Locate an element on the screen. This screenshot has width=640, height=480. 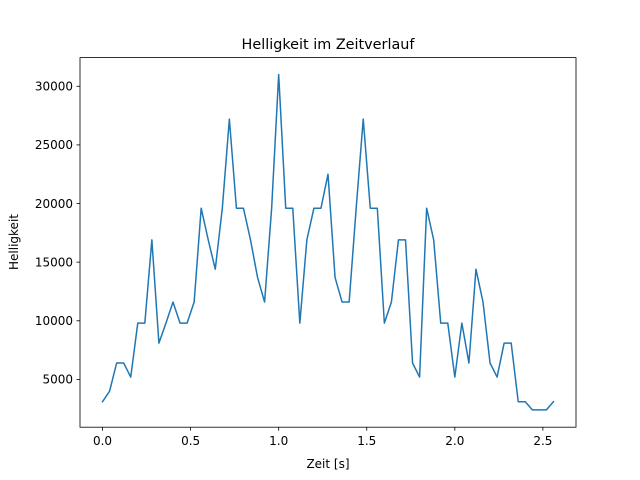
y-tick-label: 5000 is located at coordinates (57, 380).